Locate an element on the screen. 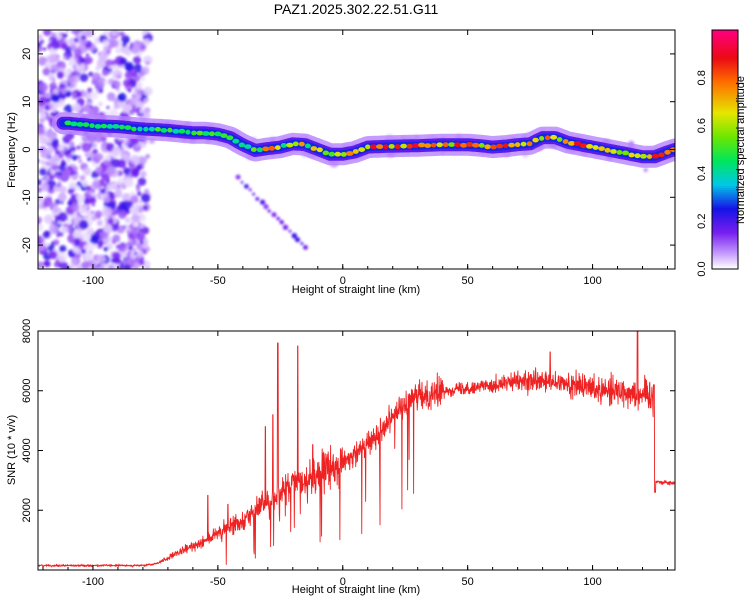 The width and height of the screenshot is (750, 600). y-tick-label: -10 is located at coordinates (27, 197).